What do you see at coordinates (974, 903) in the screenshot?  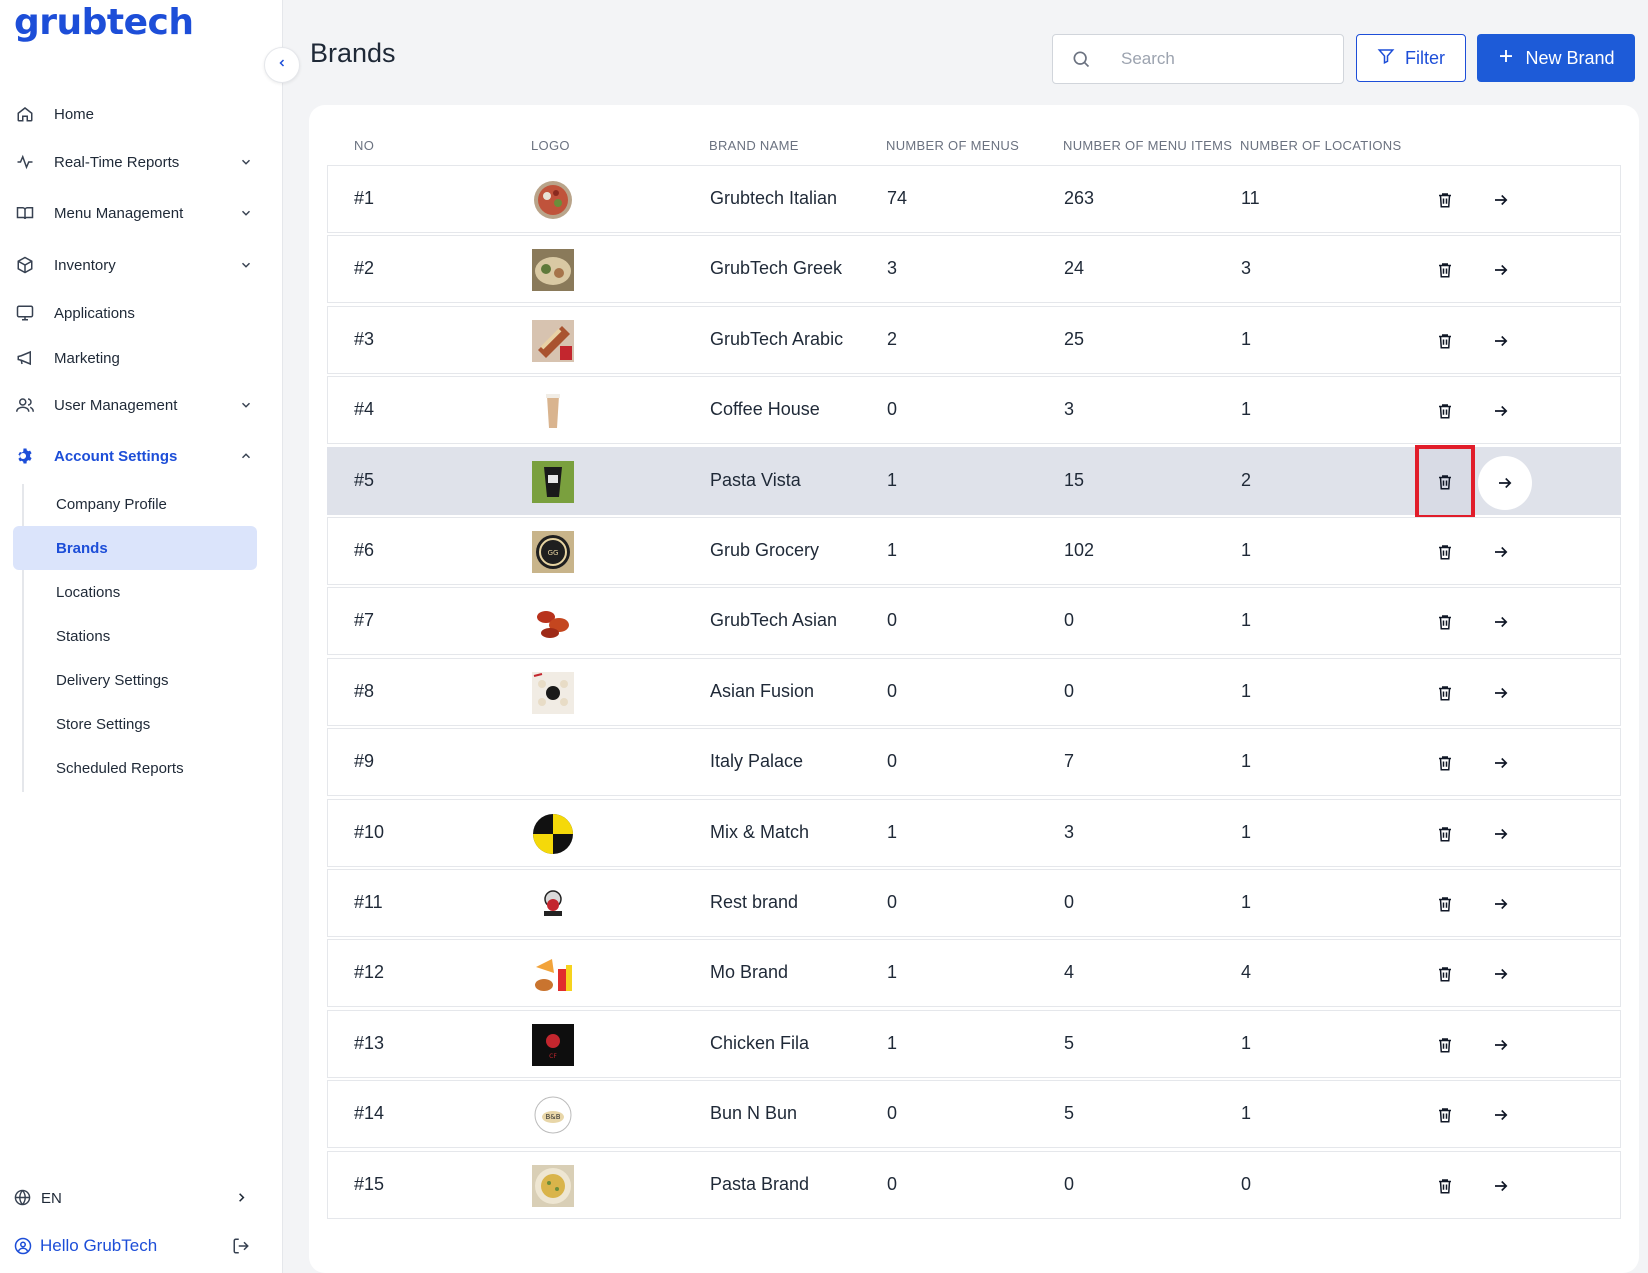 I see `table-row: #11 Rest brand 0 0 1` at bounding box center [974, 903].